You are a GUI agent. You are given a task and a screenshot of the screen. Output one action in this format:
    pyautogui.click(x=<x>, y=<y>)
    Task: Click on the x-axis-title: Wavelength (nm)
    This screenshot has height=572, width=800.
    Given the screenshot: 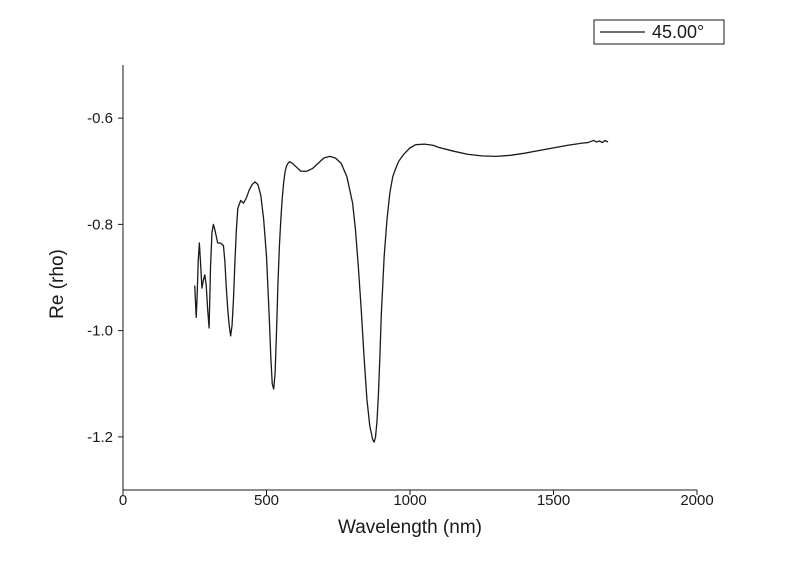 What is the action you would take?
    pyautogui.click(x=410, y=527)
    